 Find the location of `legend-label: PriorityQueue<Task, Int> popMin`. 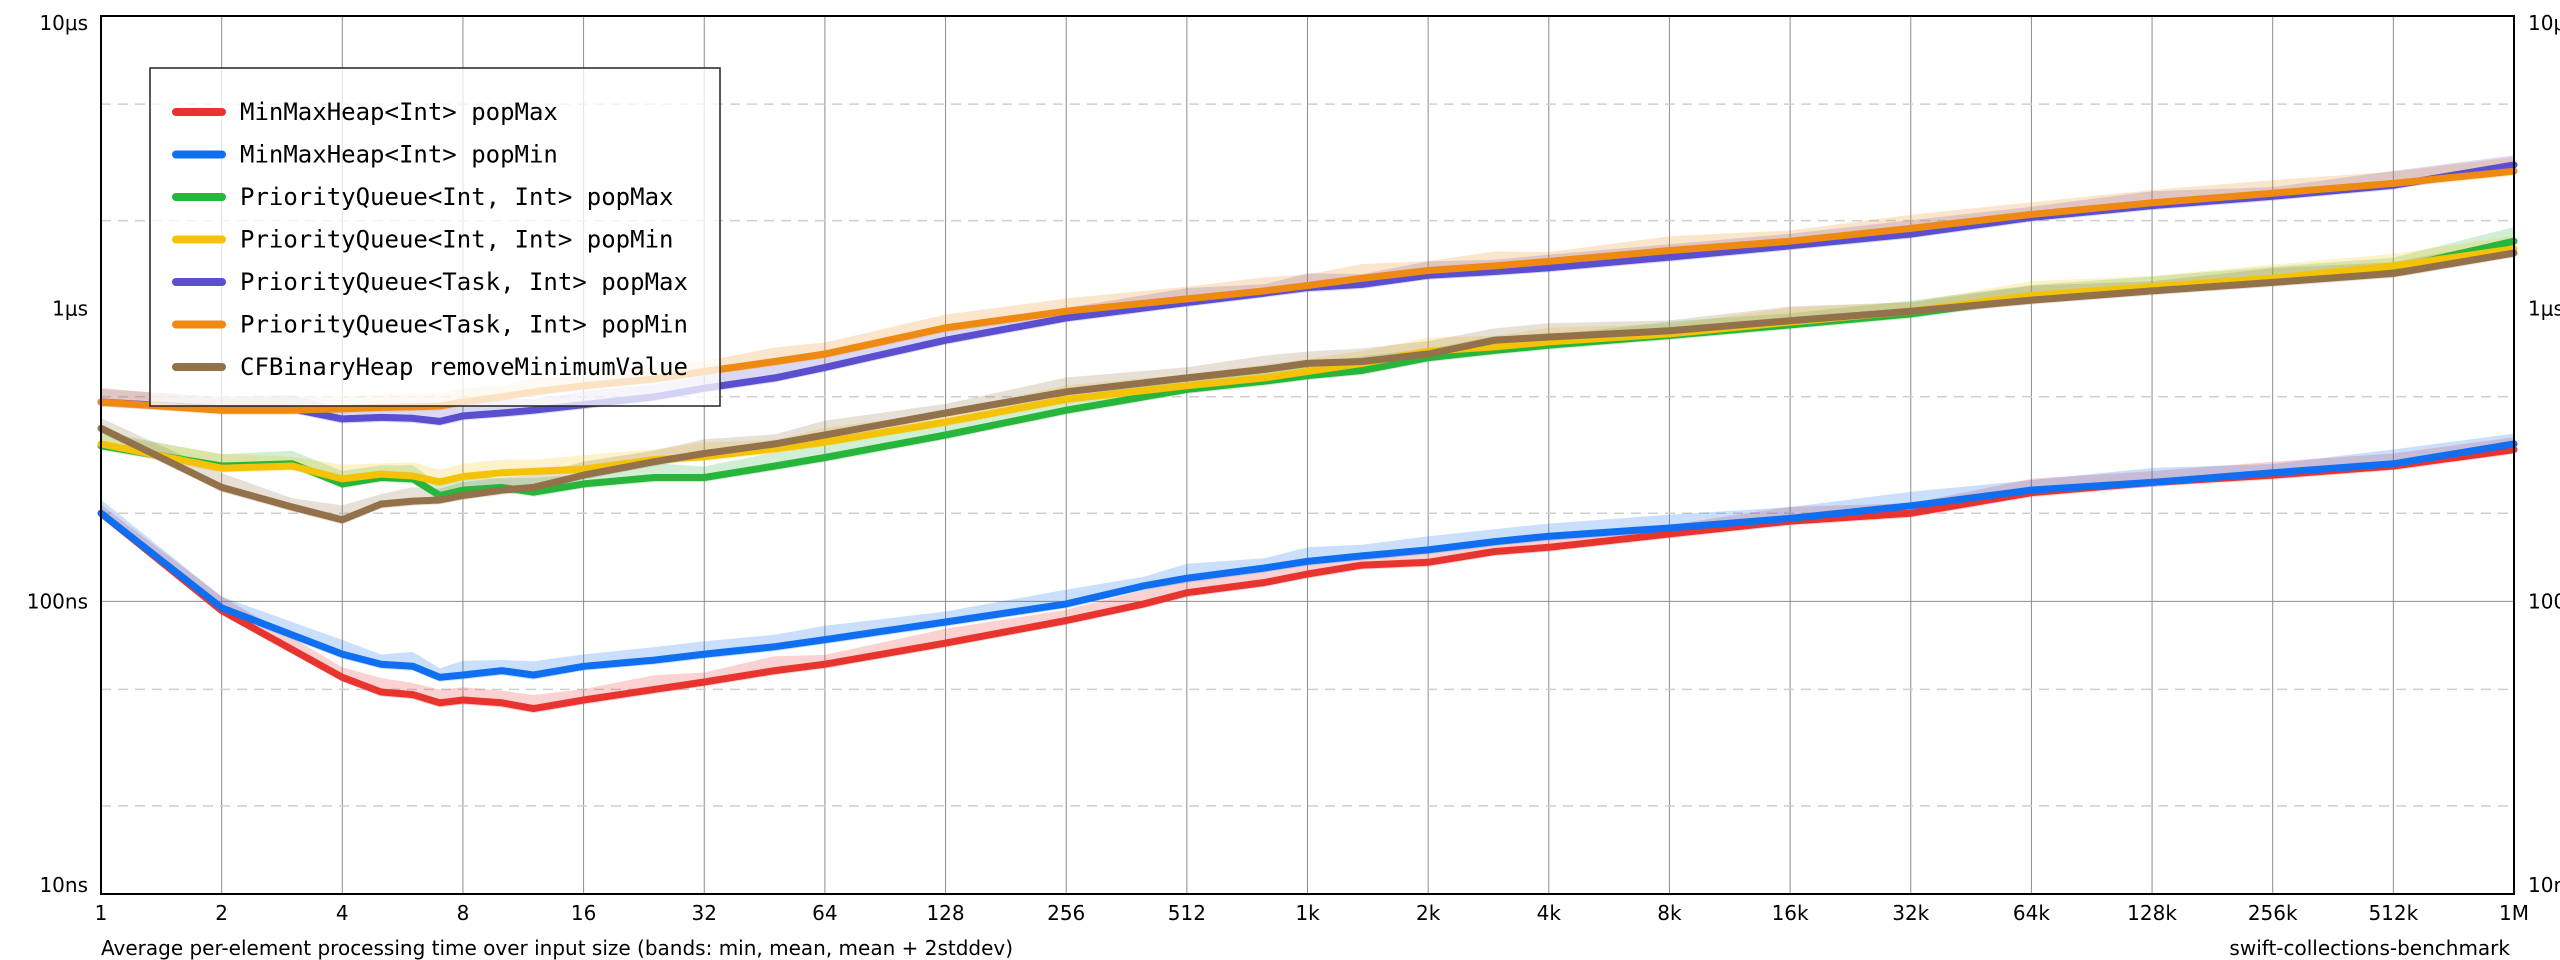

legend-label: PriorityQueue<Task, Int> popMin is located at coordinates (464, 325).